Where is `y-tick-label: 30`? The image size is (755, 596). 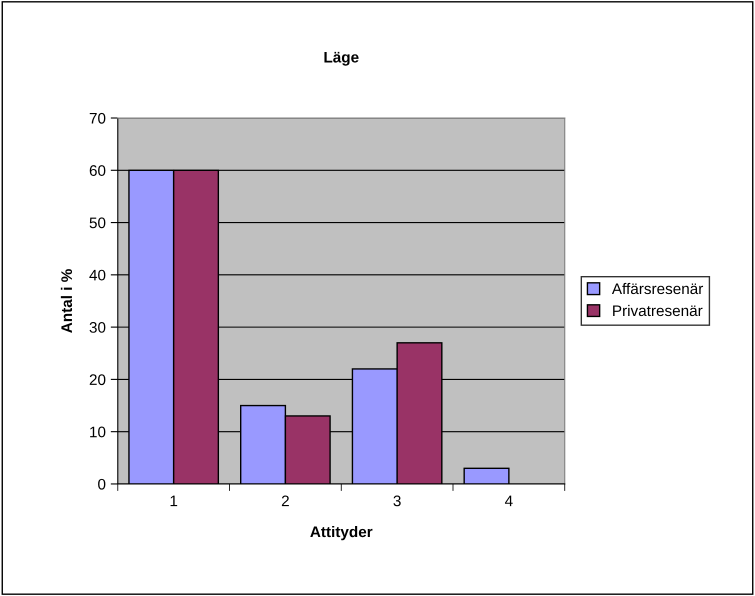 y-tick-label: 30 is located at coordinates (98, 327).